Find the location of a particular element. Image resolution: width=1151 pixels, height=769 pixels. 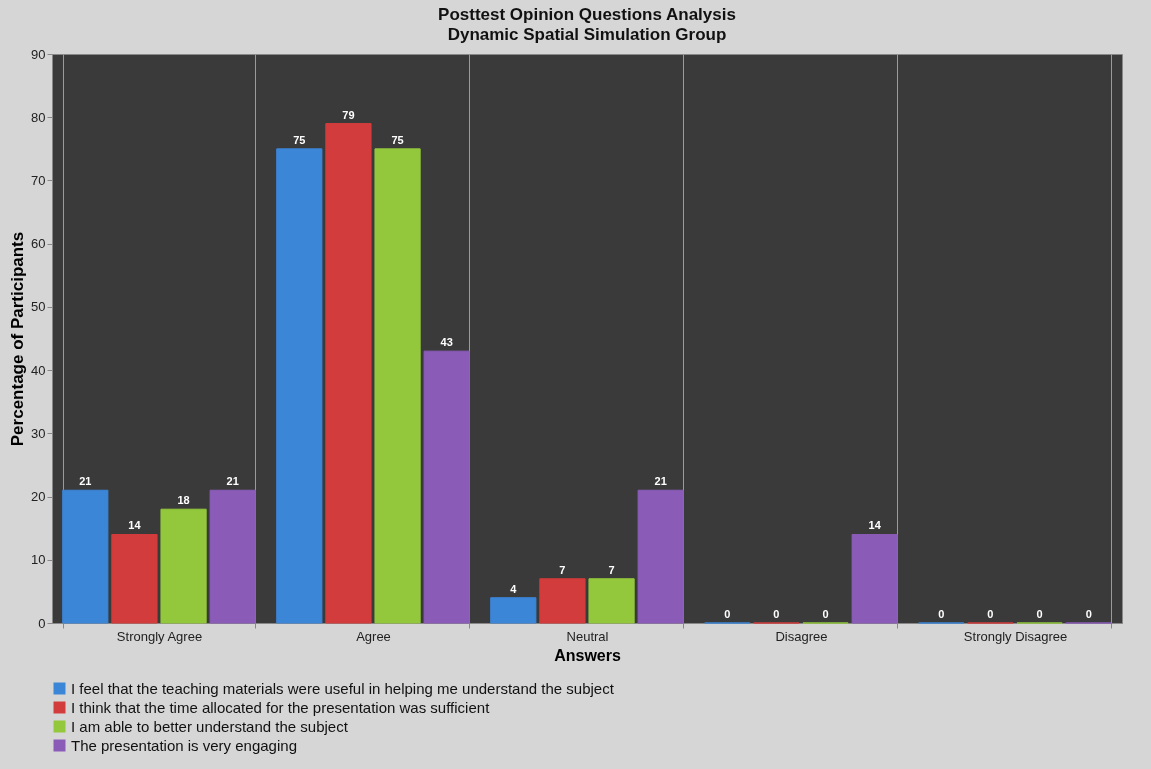

y-tick-label: 10 is located at coordinates (38, 560).